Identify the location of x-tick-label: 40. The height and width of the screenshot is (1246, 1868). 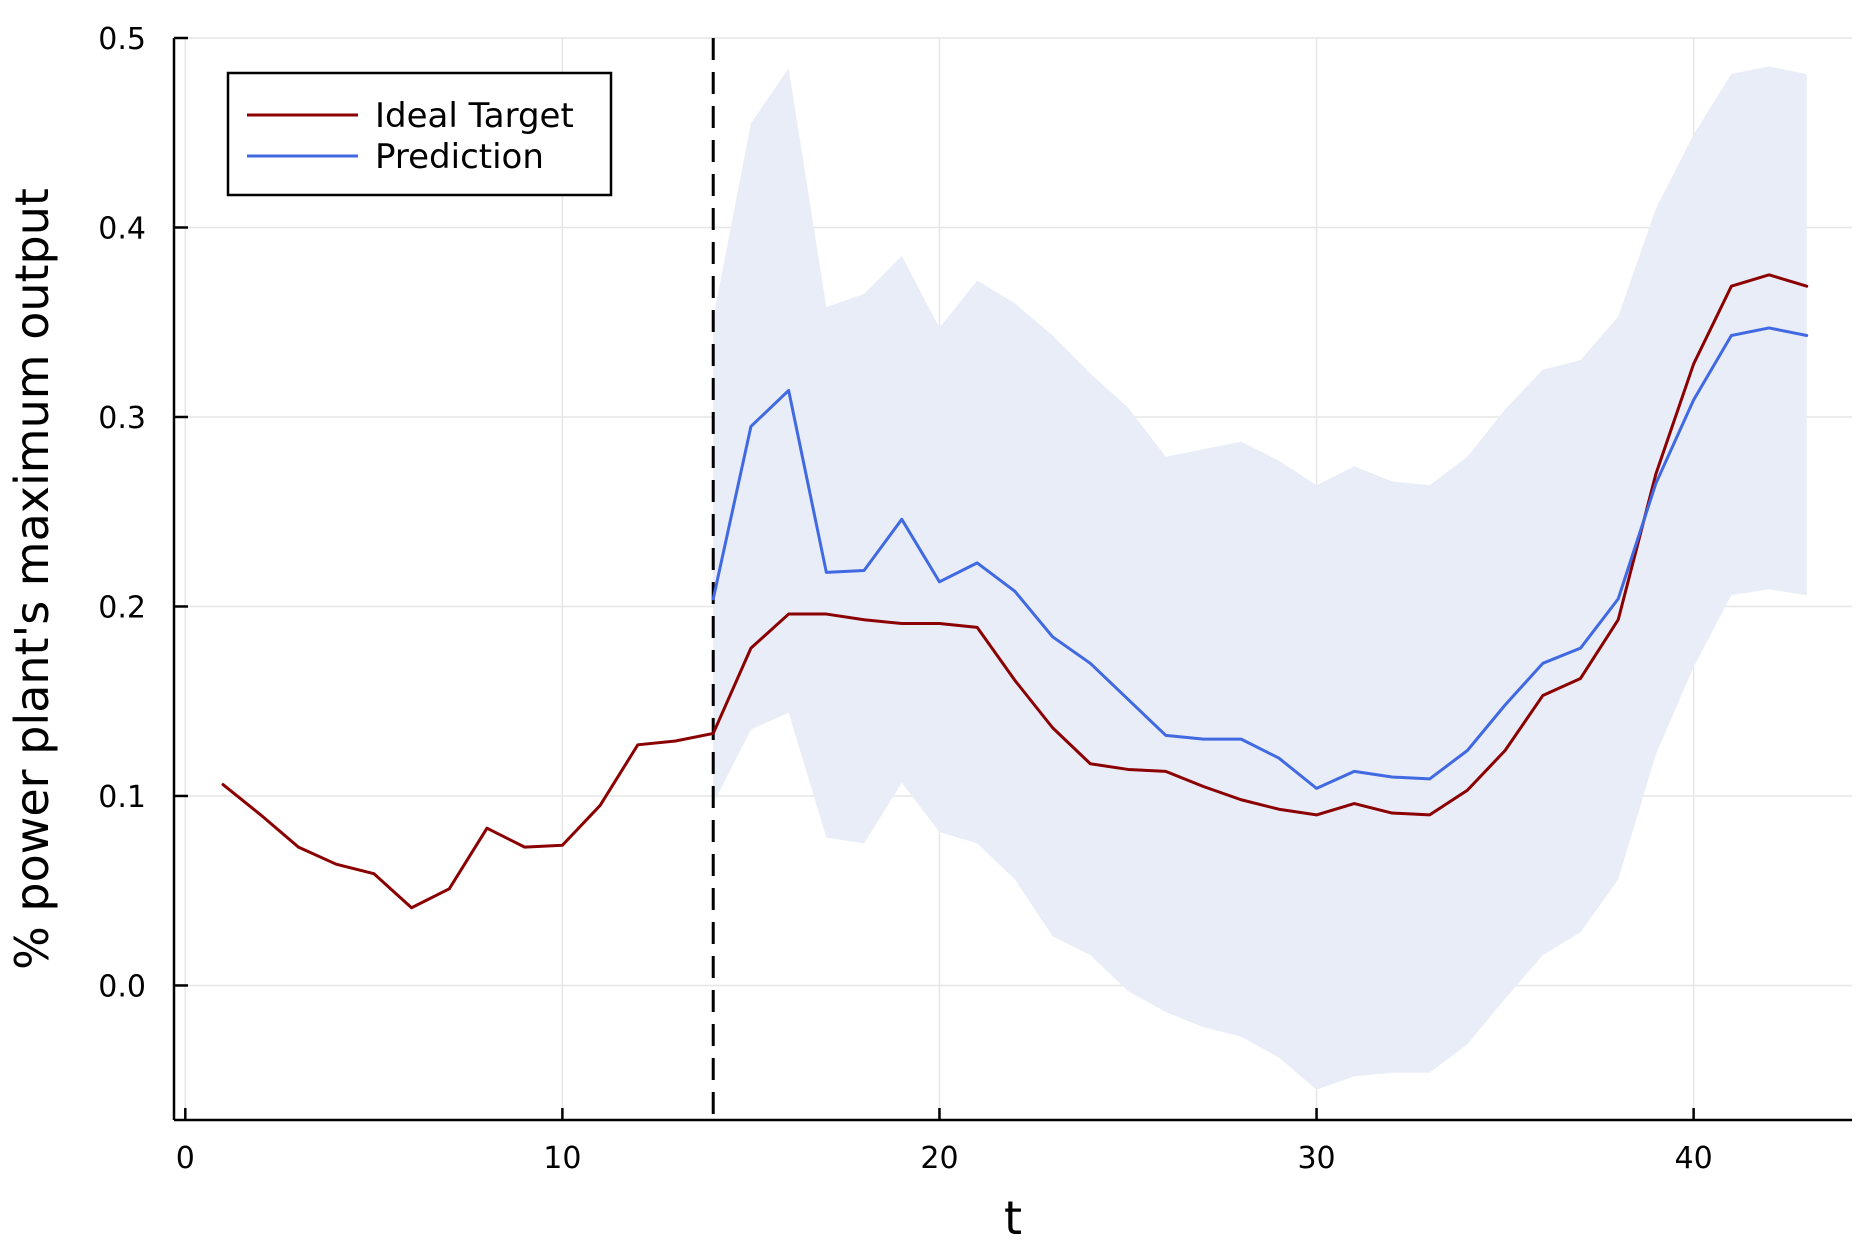
(1694, 1158).